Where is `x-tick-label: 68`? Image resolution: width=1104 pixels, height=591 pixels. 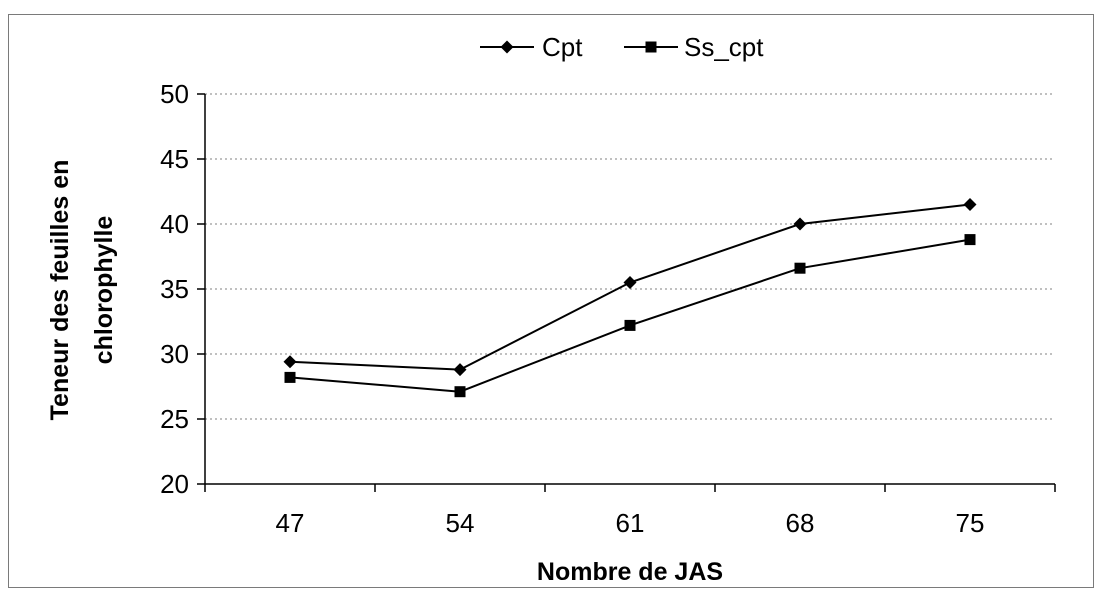 x-tick-label: 68 is located at coordinates (800, 523).